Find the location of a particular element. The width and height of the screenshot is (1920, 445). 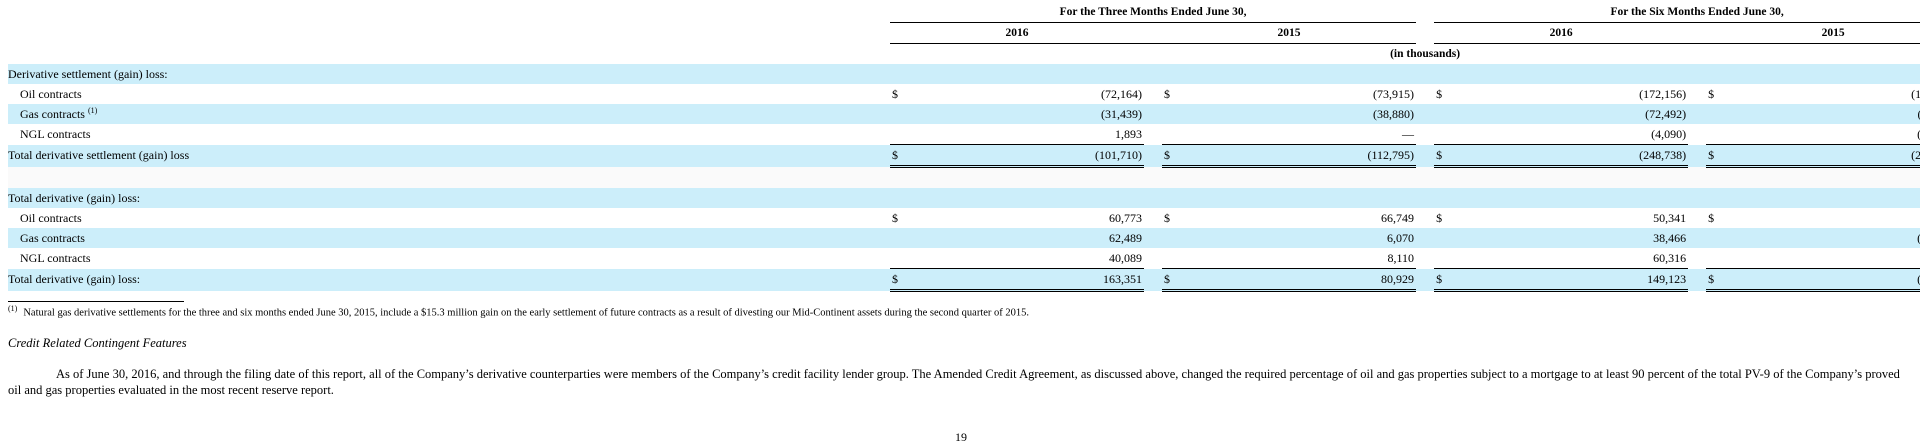

footnote-marker: (1) is located at coordinates (13, 308).